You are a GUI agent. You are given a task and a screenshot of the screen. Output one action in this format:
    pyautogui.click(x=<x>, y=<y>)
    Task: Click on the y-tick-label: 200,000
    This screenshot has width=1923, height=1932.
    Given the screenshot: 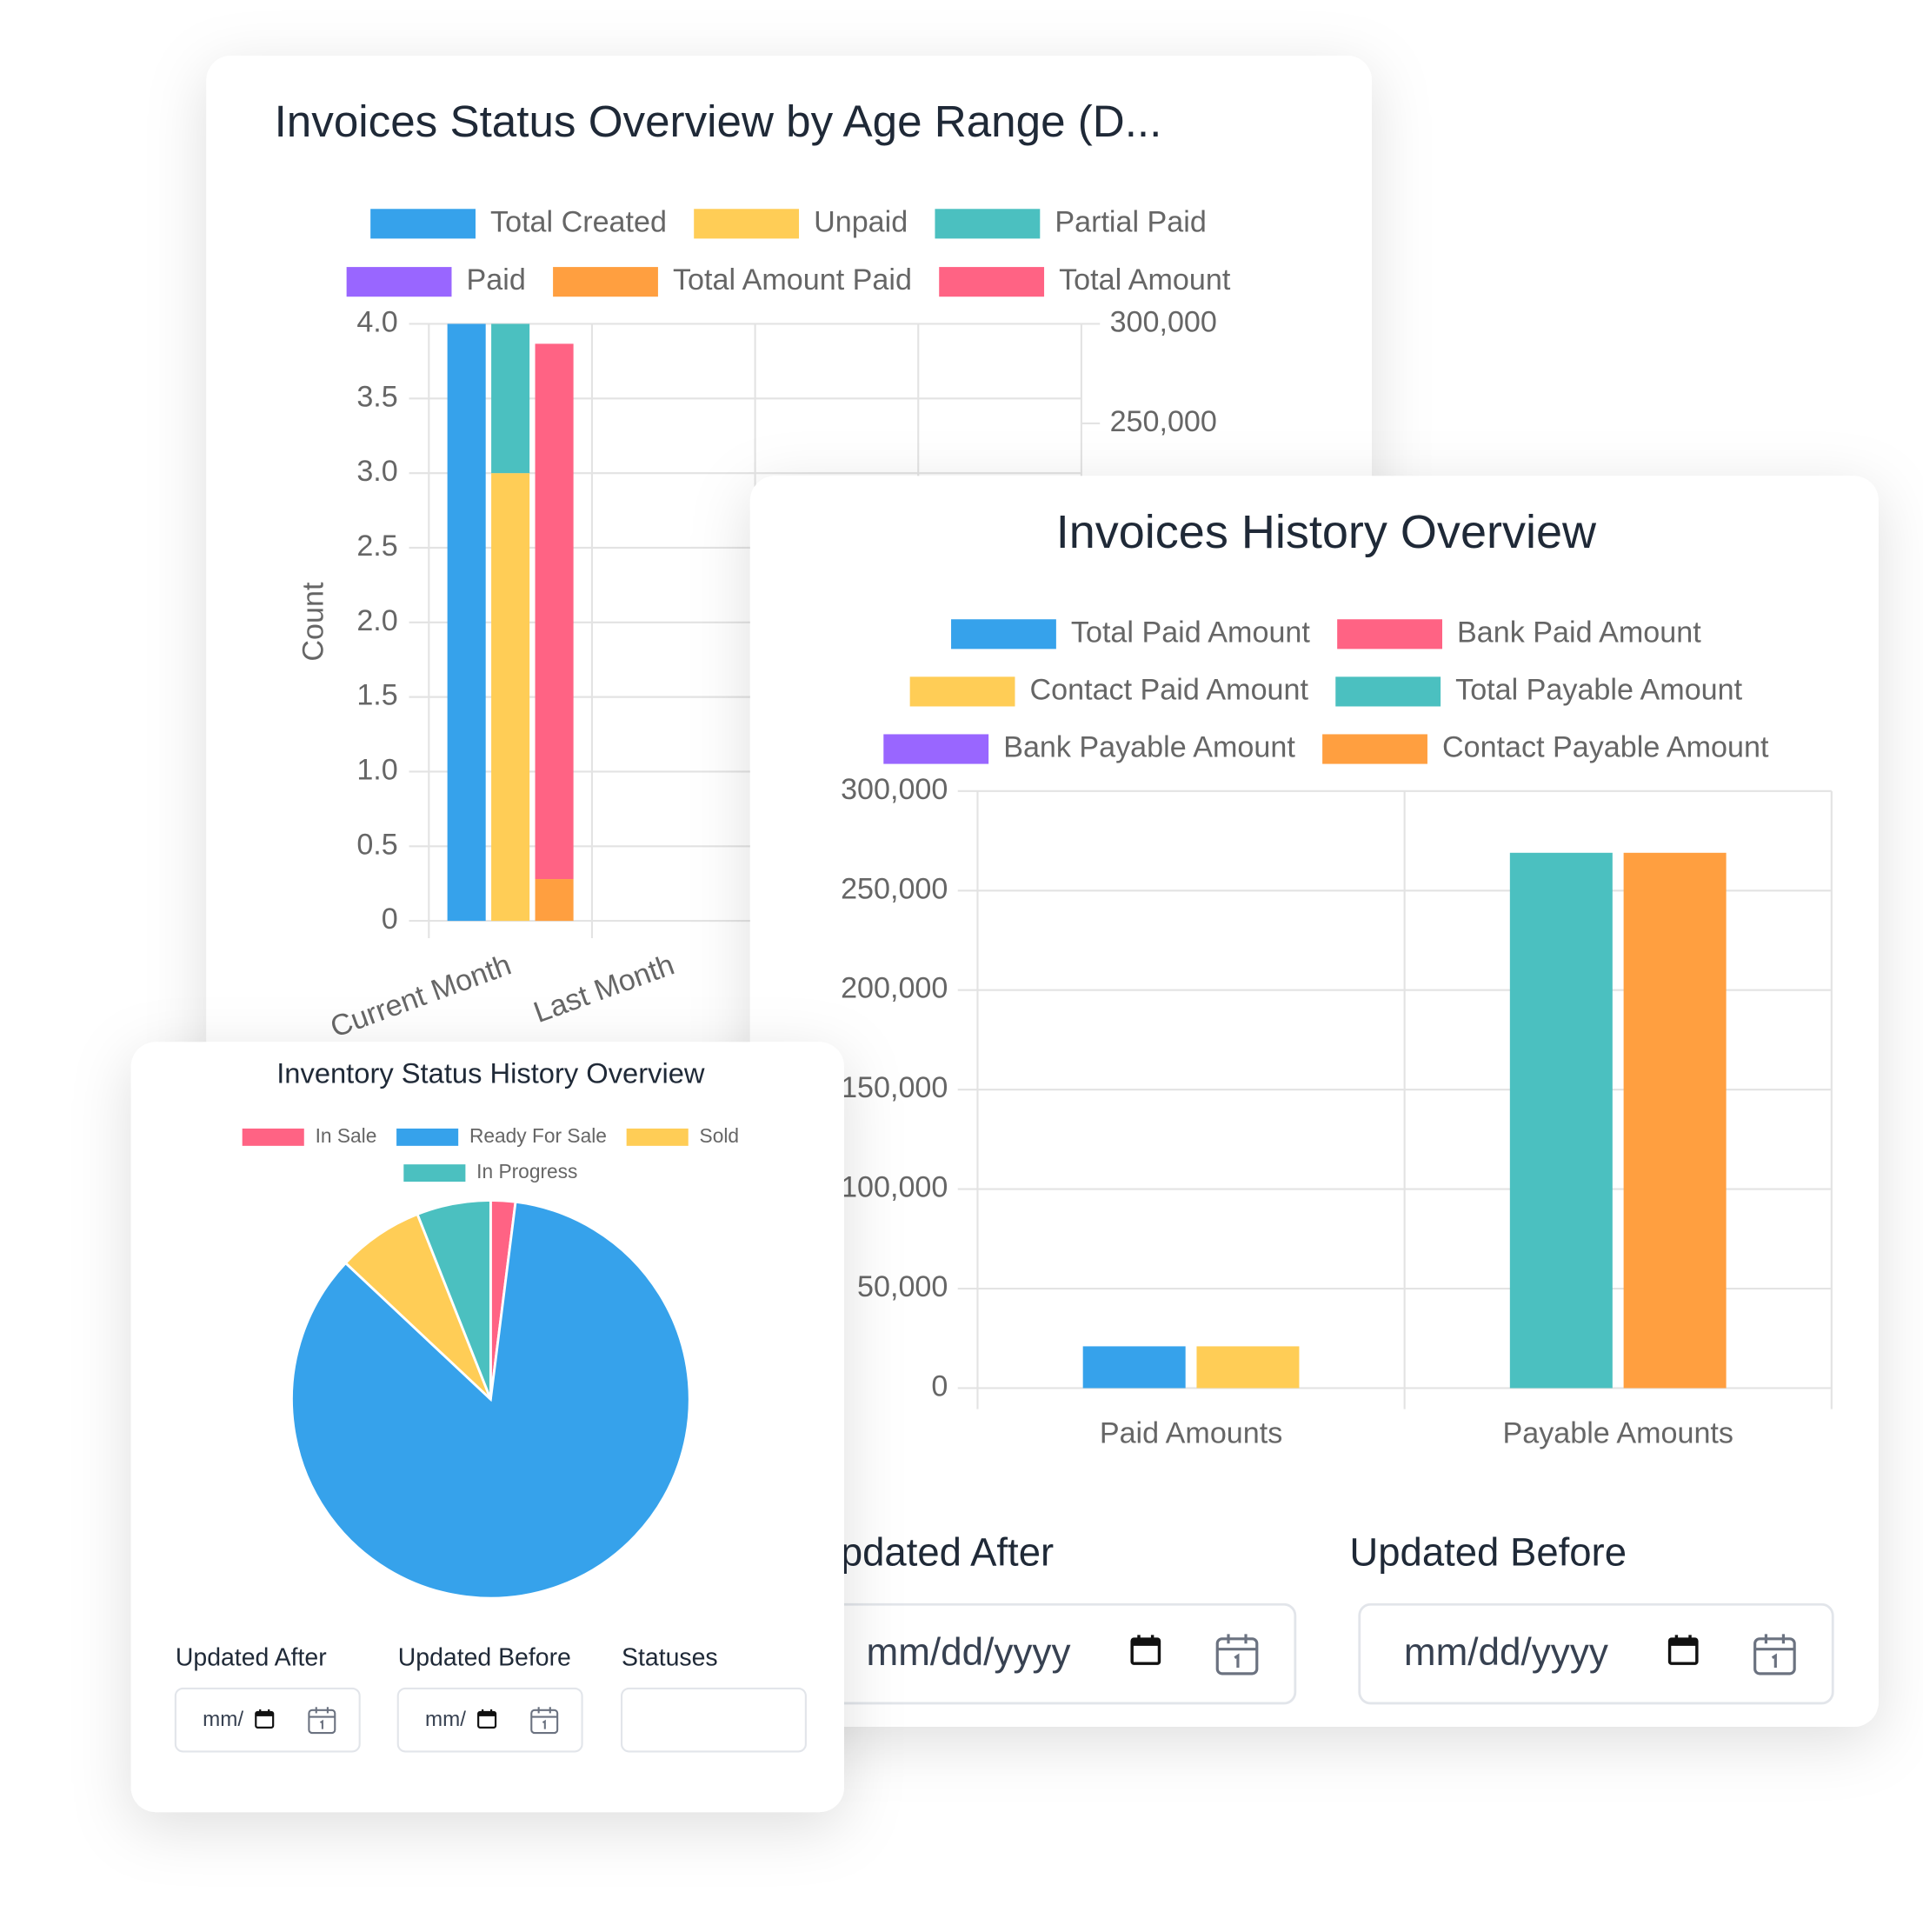 What is the action you would take?
    pyautogui.click(x=894, y=988)
    